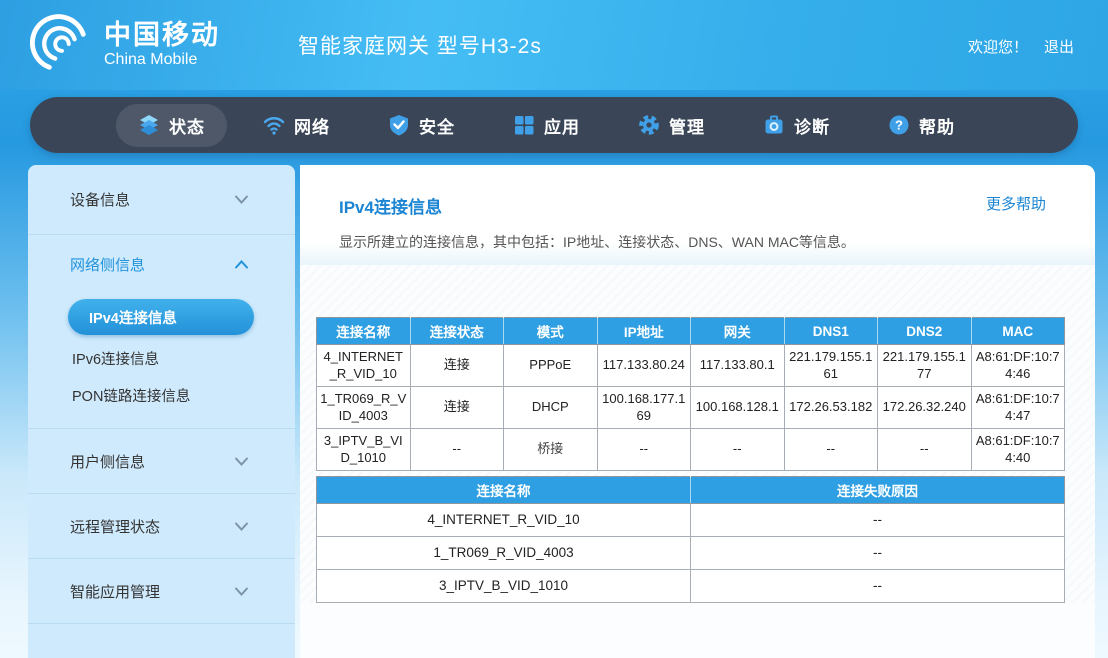  What do you see at coordinates (162, 34) in the screenshot?
I see `logo-chinese: 中国移动` at bounding box center [162, 34].